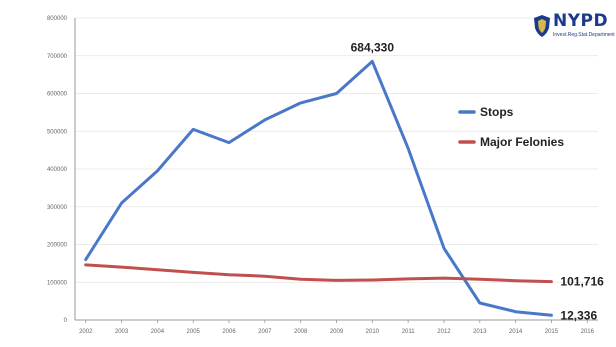  Describe the element at coordinates (511, 127) in the screenshot. I see `legend: Stops Major Felonies` at that location.